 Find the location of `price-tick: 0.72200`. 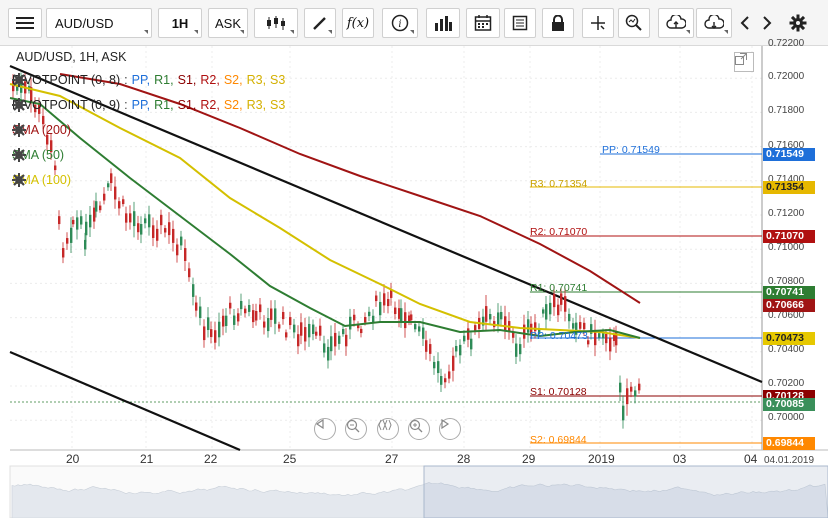

price-tick: 0.72200 is located at coordinates (786, 43).